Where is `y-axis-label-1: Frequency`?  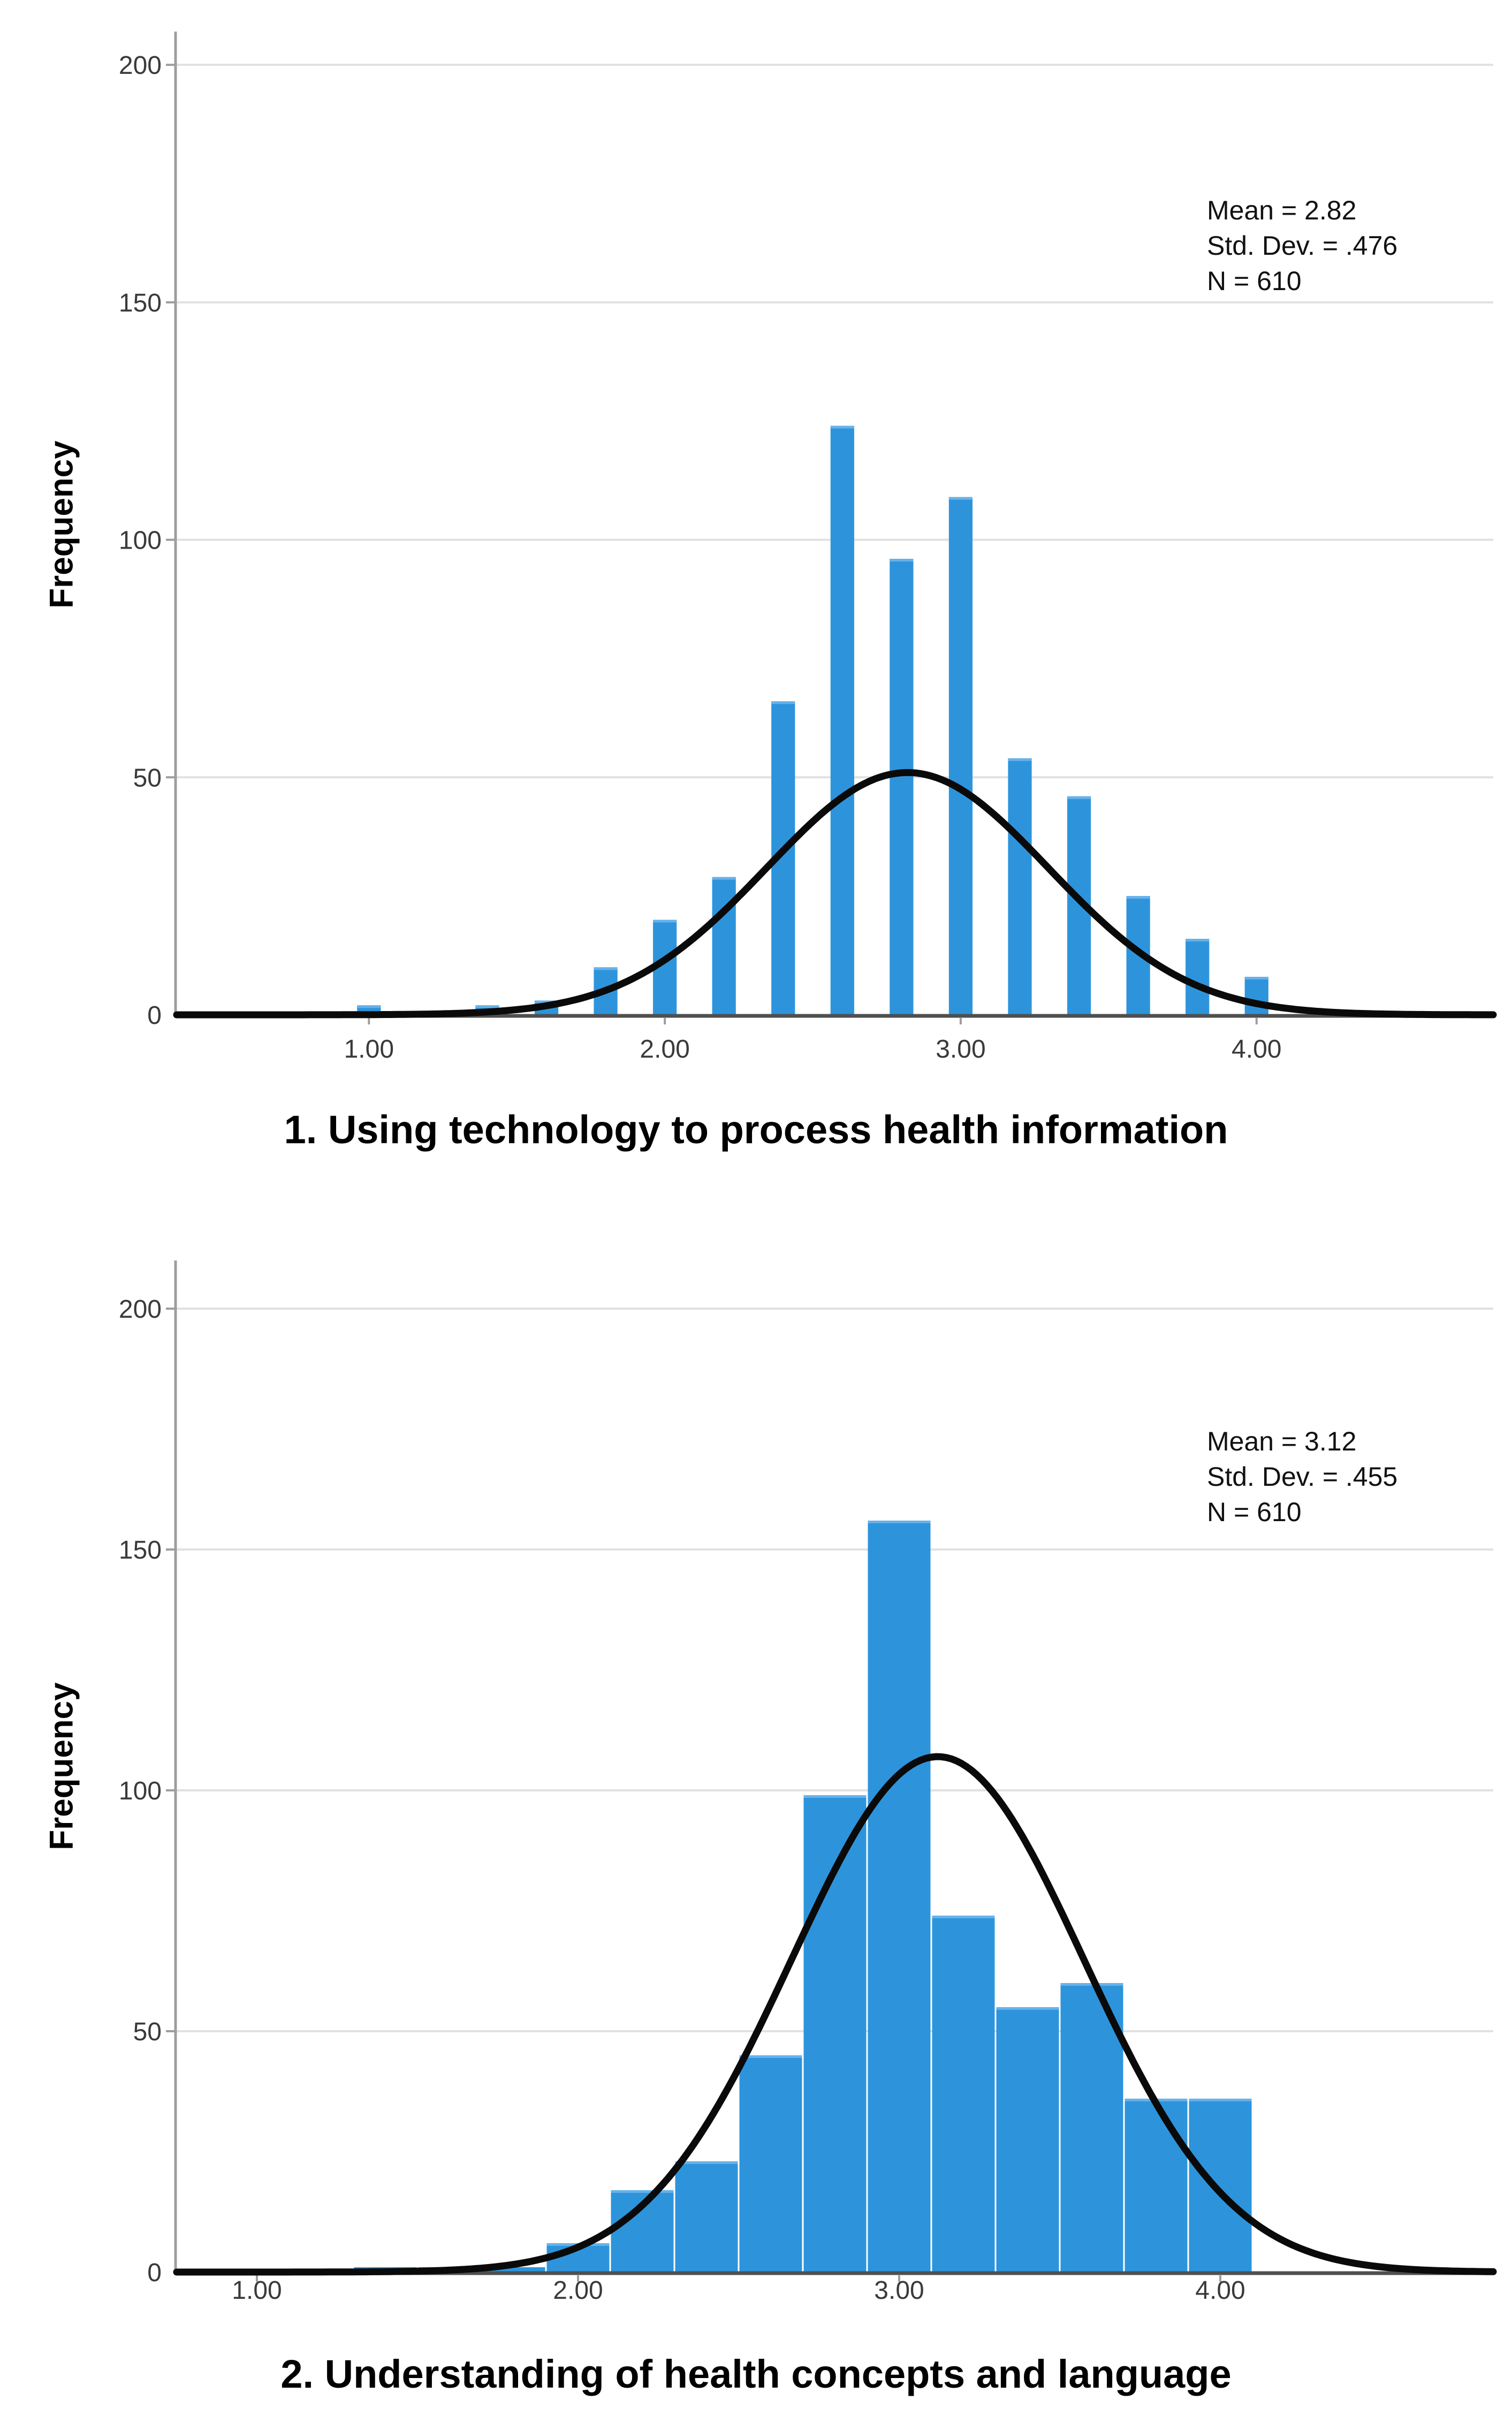 y-axis-label-1: Frequency is located at coordinates (61, 524).